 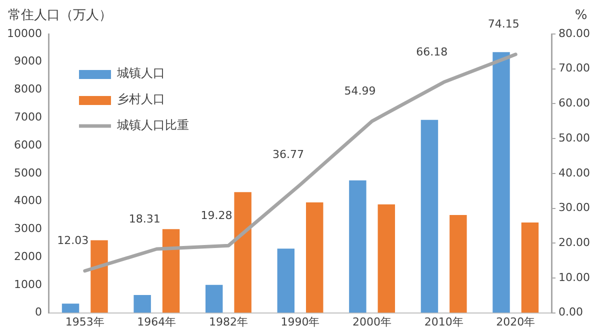 What do you see at coordinates (571, 312) in the screenshot?
I see `y2-tick-label: 0.00` at bounding box center [571, 312].